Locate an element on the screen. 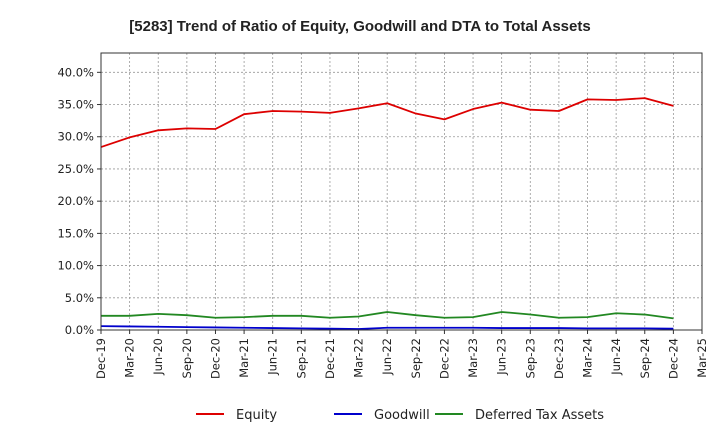 The width and height of the screenshot is (720, 440). x-tick-label: Jun-23 is located at coordinates (502, 357).